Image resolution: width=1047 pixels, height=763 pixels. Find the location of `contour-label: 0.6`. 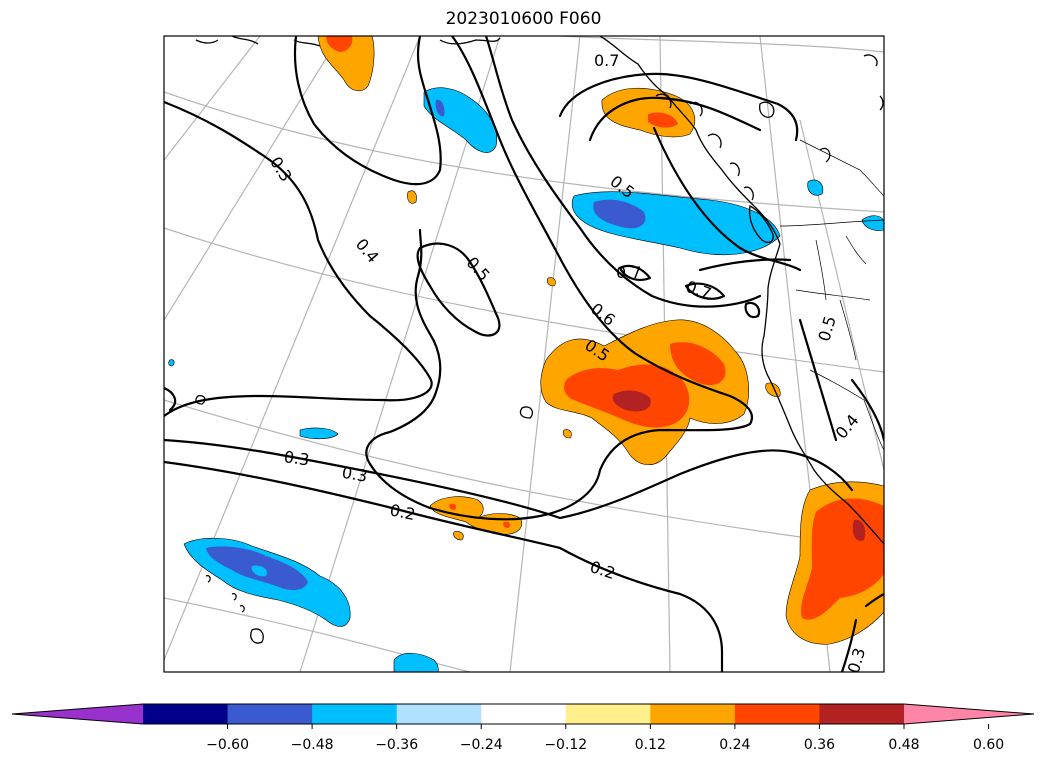

contour-label: 0.6 is located at coordinates (603, 314).